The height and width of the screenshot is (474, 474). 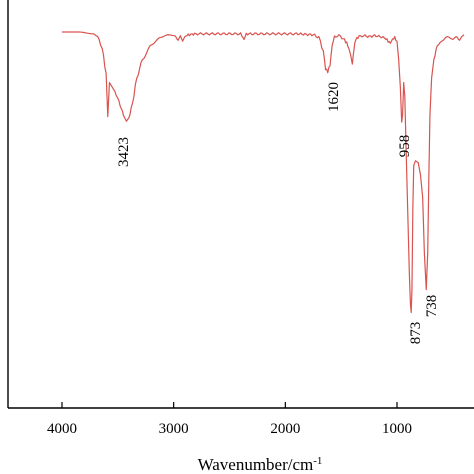 What do you see at coordinates (174, 429) in the screenshot?
I see `x-tick-label: 3000` at bounding box center [174, 429].